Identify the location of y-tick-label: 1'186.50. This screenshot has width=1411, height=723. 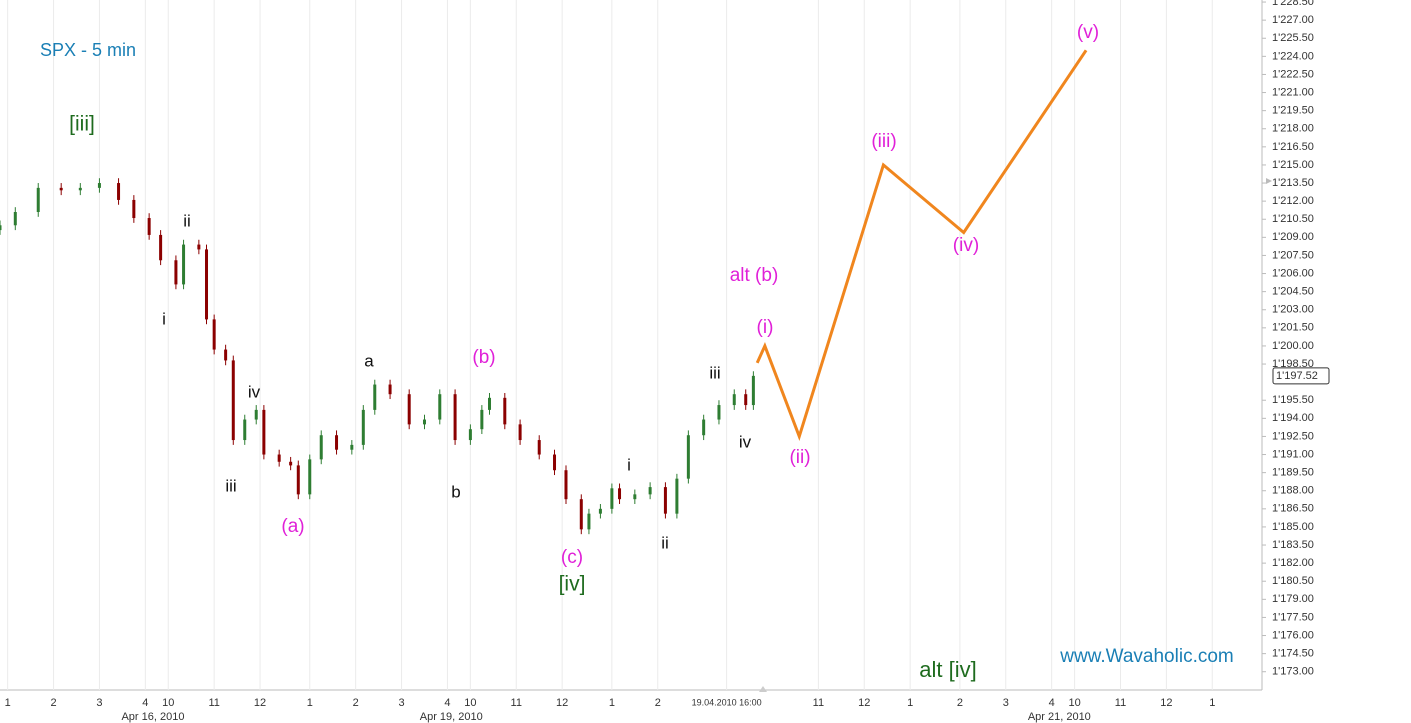
(1293, 509).